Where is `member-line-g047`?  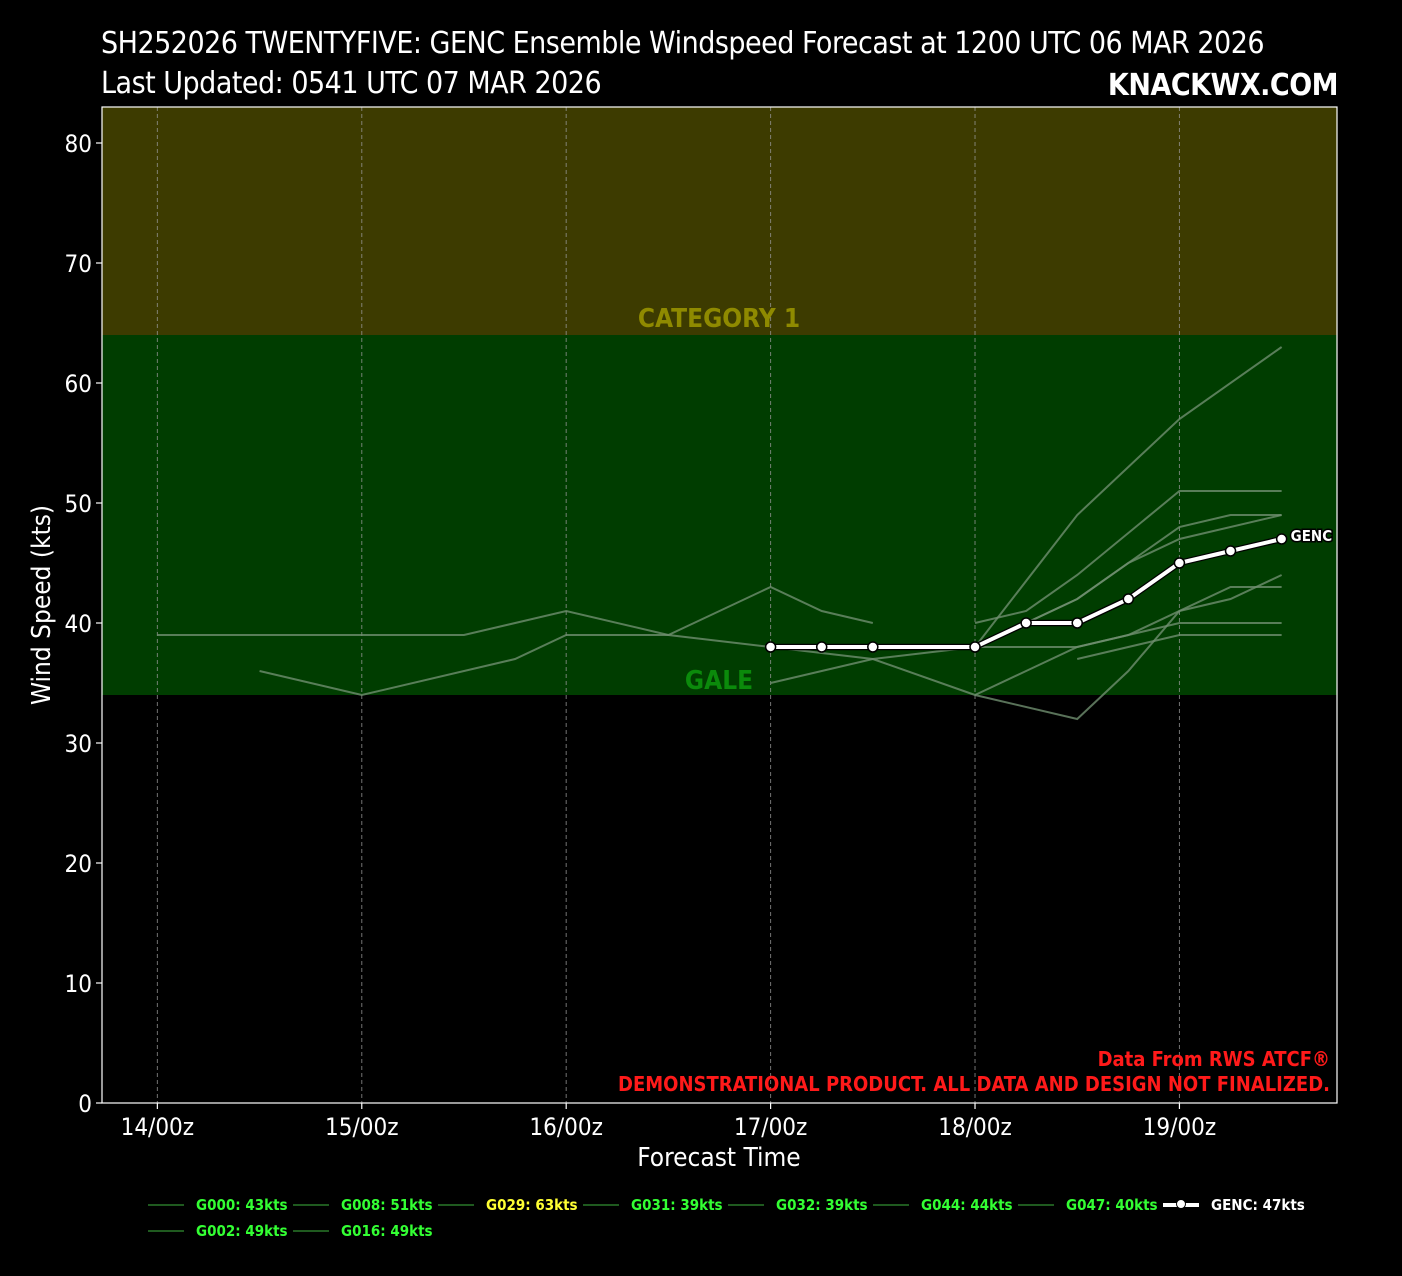 member-line-g047 is located at coordinates (1128, 581).